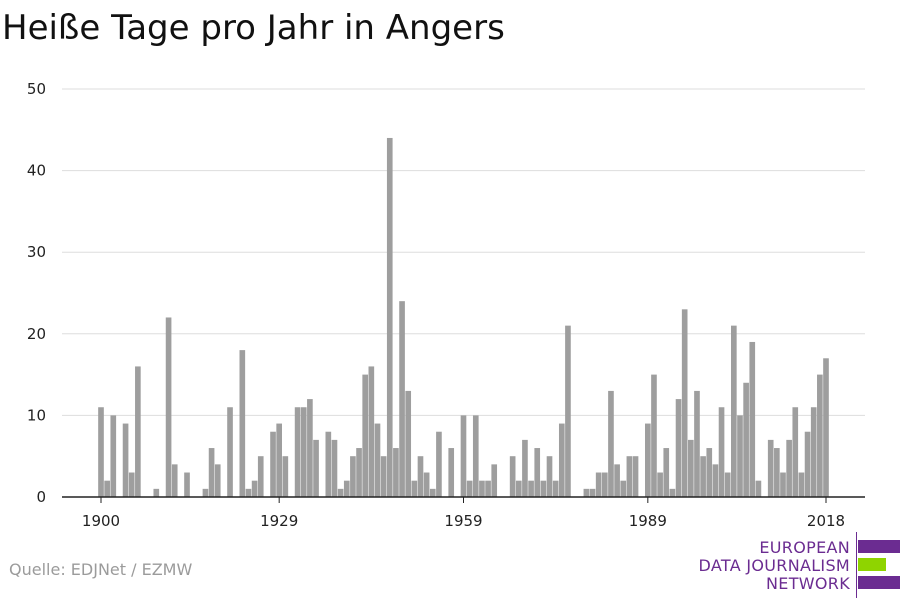  I want to click on logo-text: EUROPEAN DATA JOURNALISM NETWORK, so click(774, 566).